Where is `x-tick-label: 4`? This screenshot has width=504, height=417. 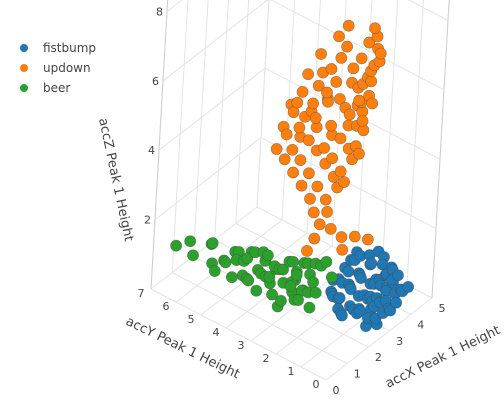 x-tick-label: 4 is located at coordinates (420, 324).